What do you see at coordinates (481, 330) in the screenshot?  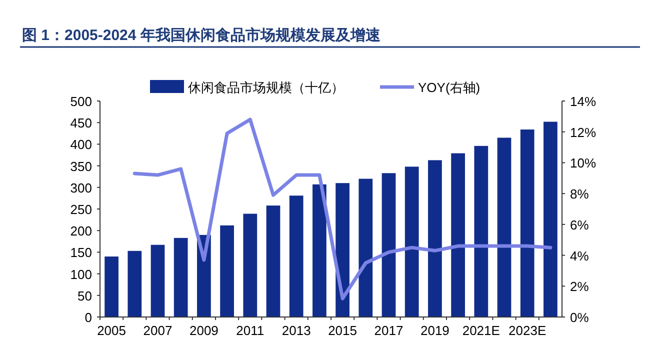 I see `x-tick-label: 2021E` at bounding box center [481, 330].